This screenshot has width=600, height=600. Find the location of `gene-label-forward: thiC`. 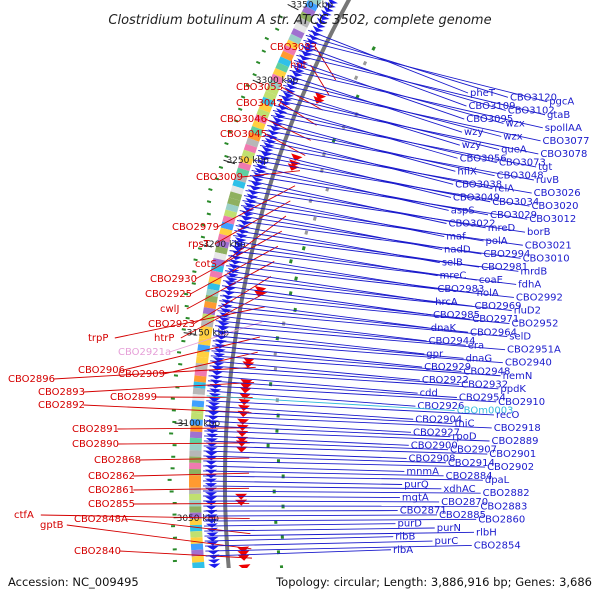

gene-label-forward: thiC is located at coordinates (464, 424).